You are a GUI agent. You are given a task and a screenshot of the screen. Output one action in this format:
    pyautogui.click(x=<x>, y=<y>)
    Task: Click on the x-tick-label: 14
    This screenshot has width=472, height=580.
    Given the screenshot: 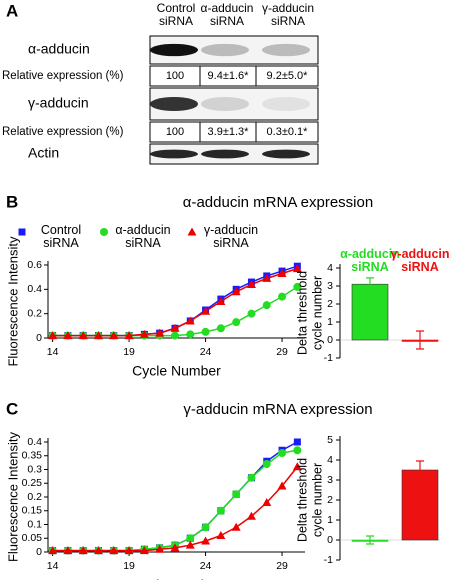 What is the action you would take?
    pyautogui.click(x=53, y=566)
    